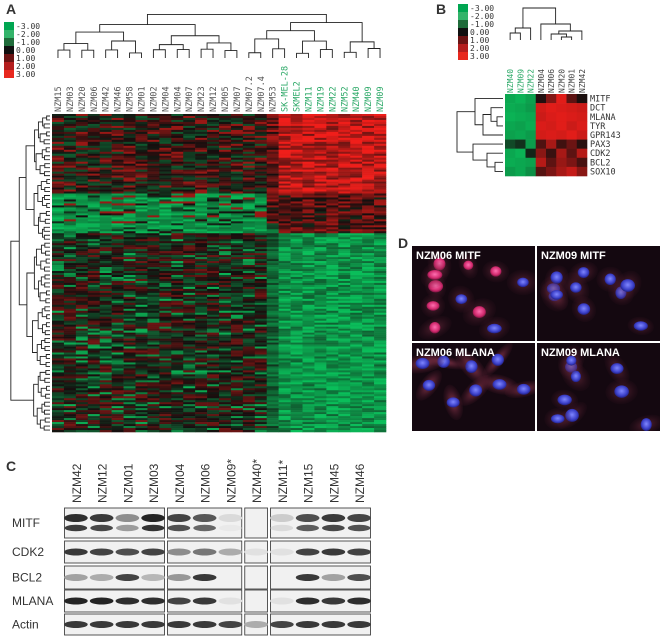 The height and width of the screenshot is (637, 662). What do you see at coordinates (127, 552) in the screenshot?
I see `blot-band` at bounding box center [127, 552].